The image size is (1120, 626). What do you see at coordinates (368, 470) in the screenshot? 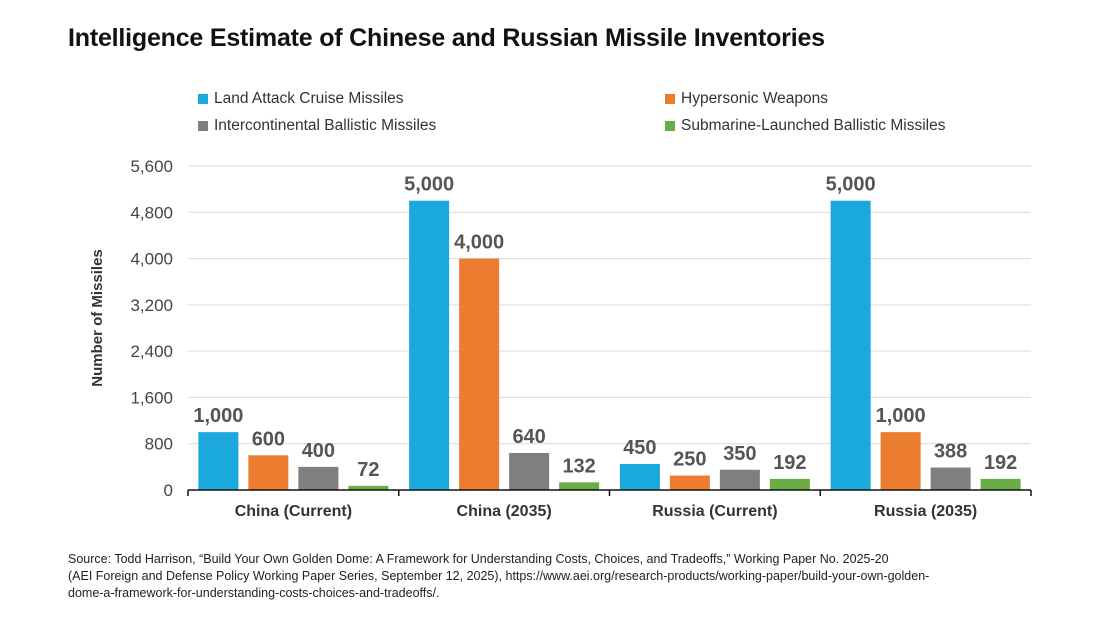
I see `bar-value-label: 72` at bounding box center [368, 470].